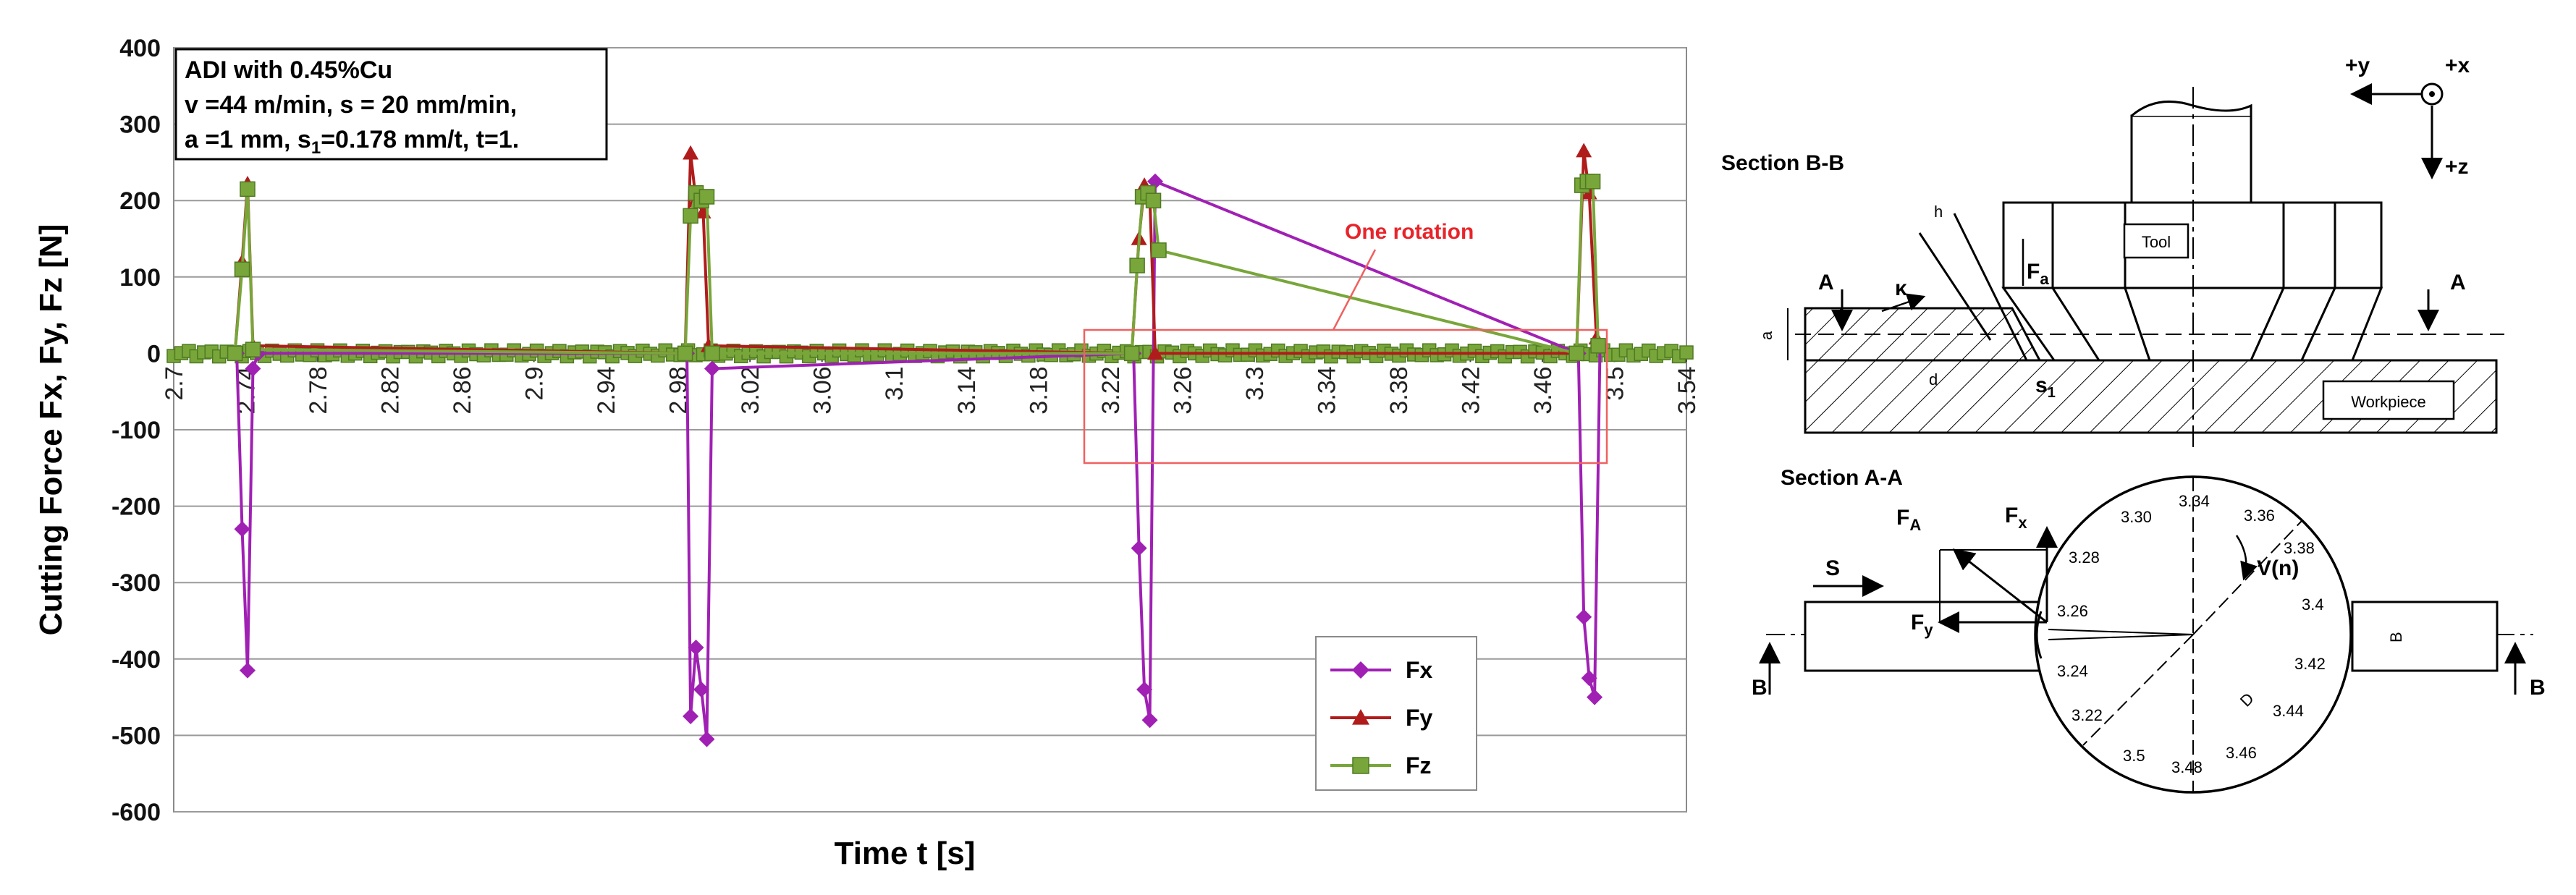 The image size is (2576, 895). I want to click on y-tick-label: 300, so click(140, 125).